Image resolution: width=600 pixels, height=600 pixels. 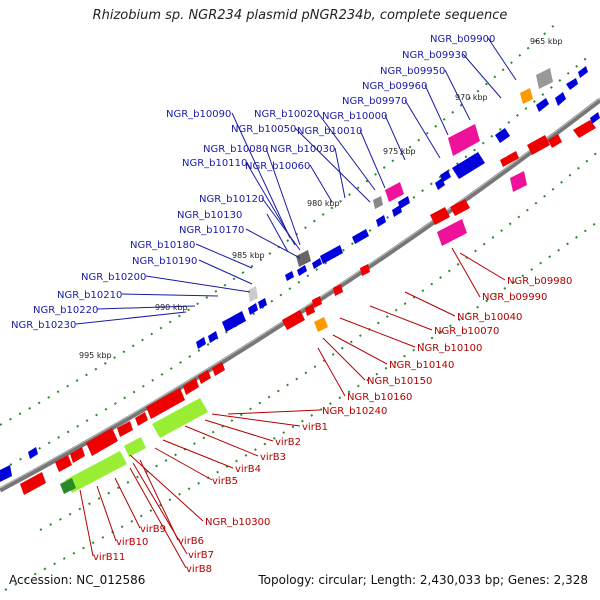 What do you see at coordinates (489, 317) in the screenshot?
I see `gene-label: NGR_b10040` at bounding box center [489, 317].